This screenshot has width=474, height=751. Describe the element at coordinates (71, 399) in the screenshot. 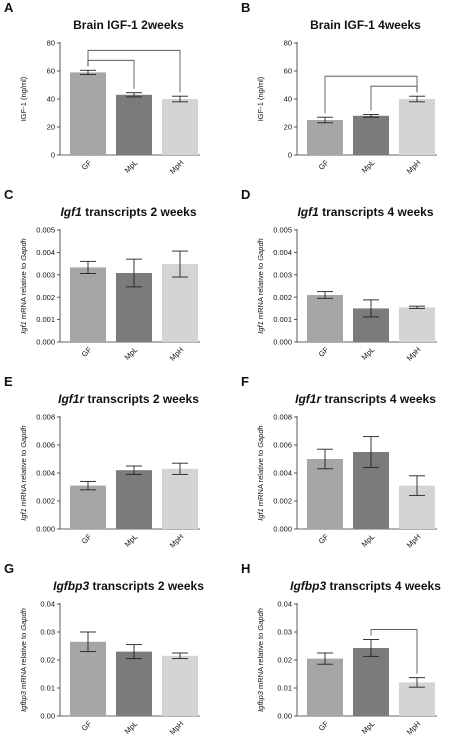

I see `panel-e-title-gene: Igf1r` at that location.